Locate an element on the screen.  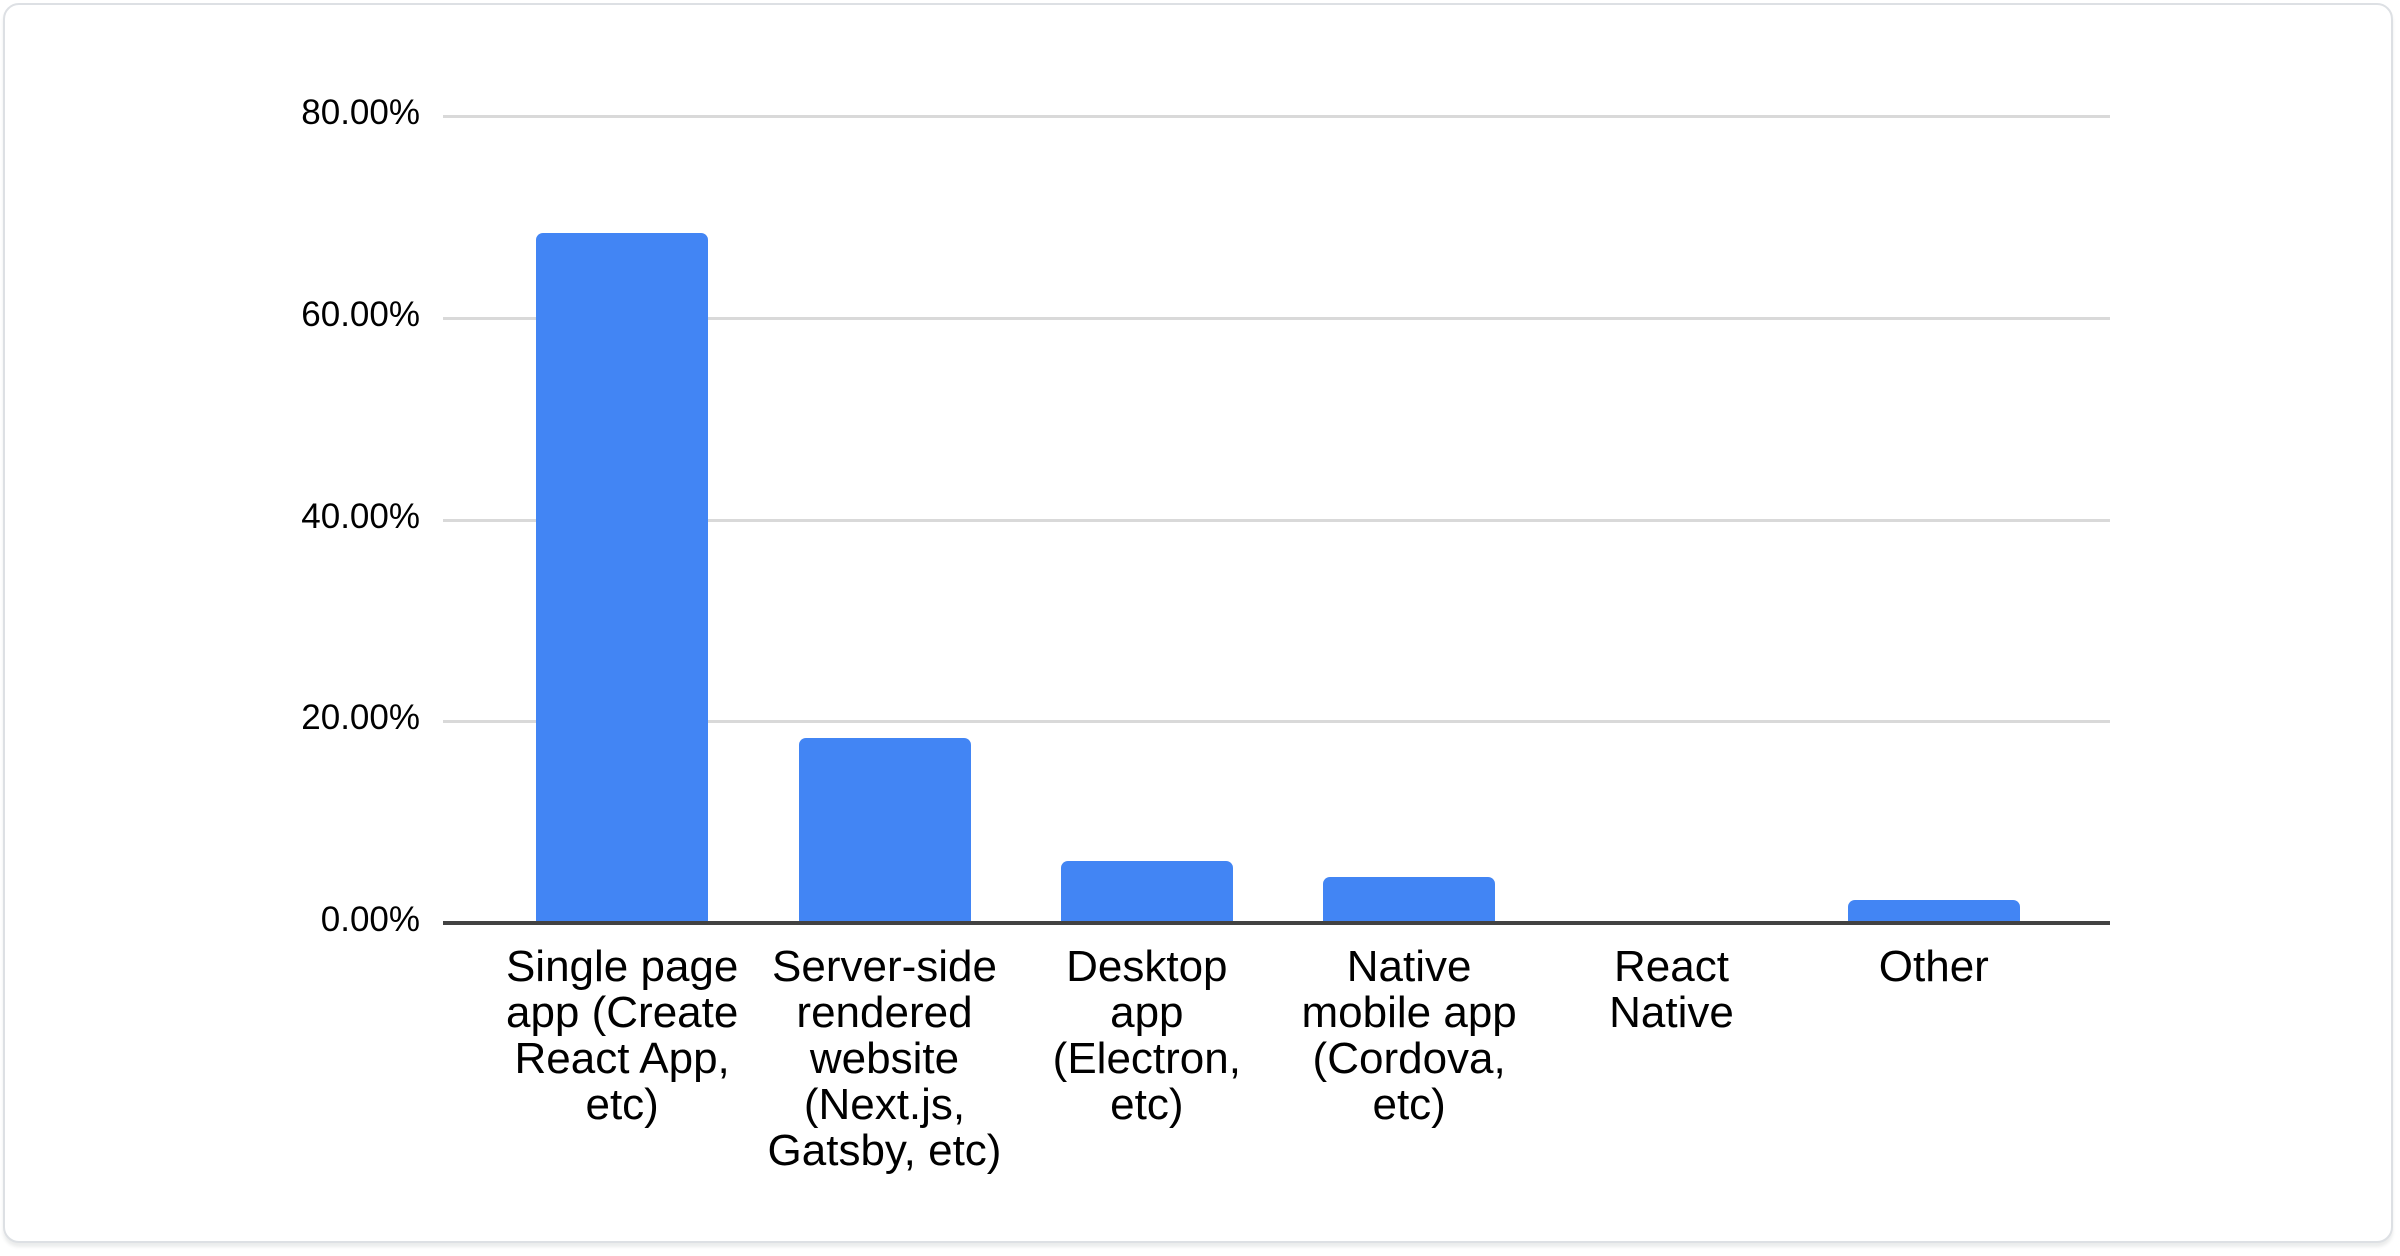
x-axis-label-native-mobile-app: Native mobile app (Cordova, etc) is located at coordinates (1409, 1035).